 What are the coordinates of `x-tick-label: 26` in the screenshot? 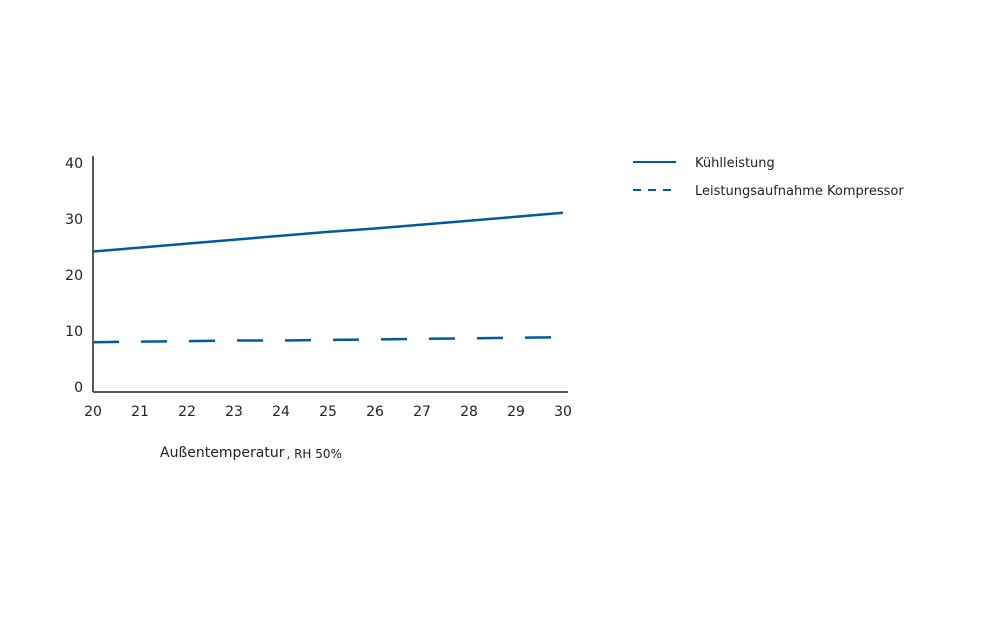 It's located at (375, 412).